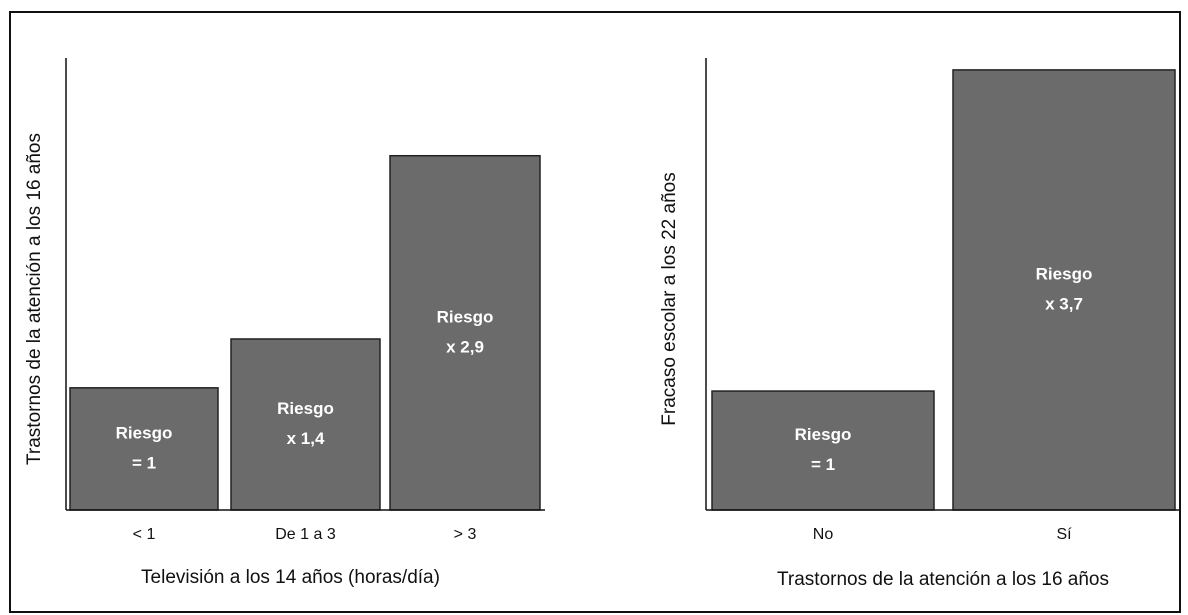 The height and width of the screenshot is (615, 1188). Describe the element at coordinates (943, 579) in the screenshot. I see `x-axis-title: Trastornos de la atención a los 16 años` at that location.